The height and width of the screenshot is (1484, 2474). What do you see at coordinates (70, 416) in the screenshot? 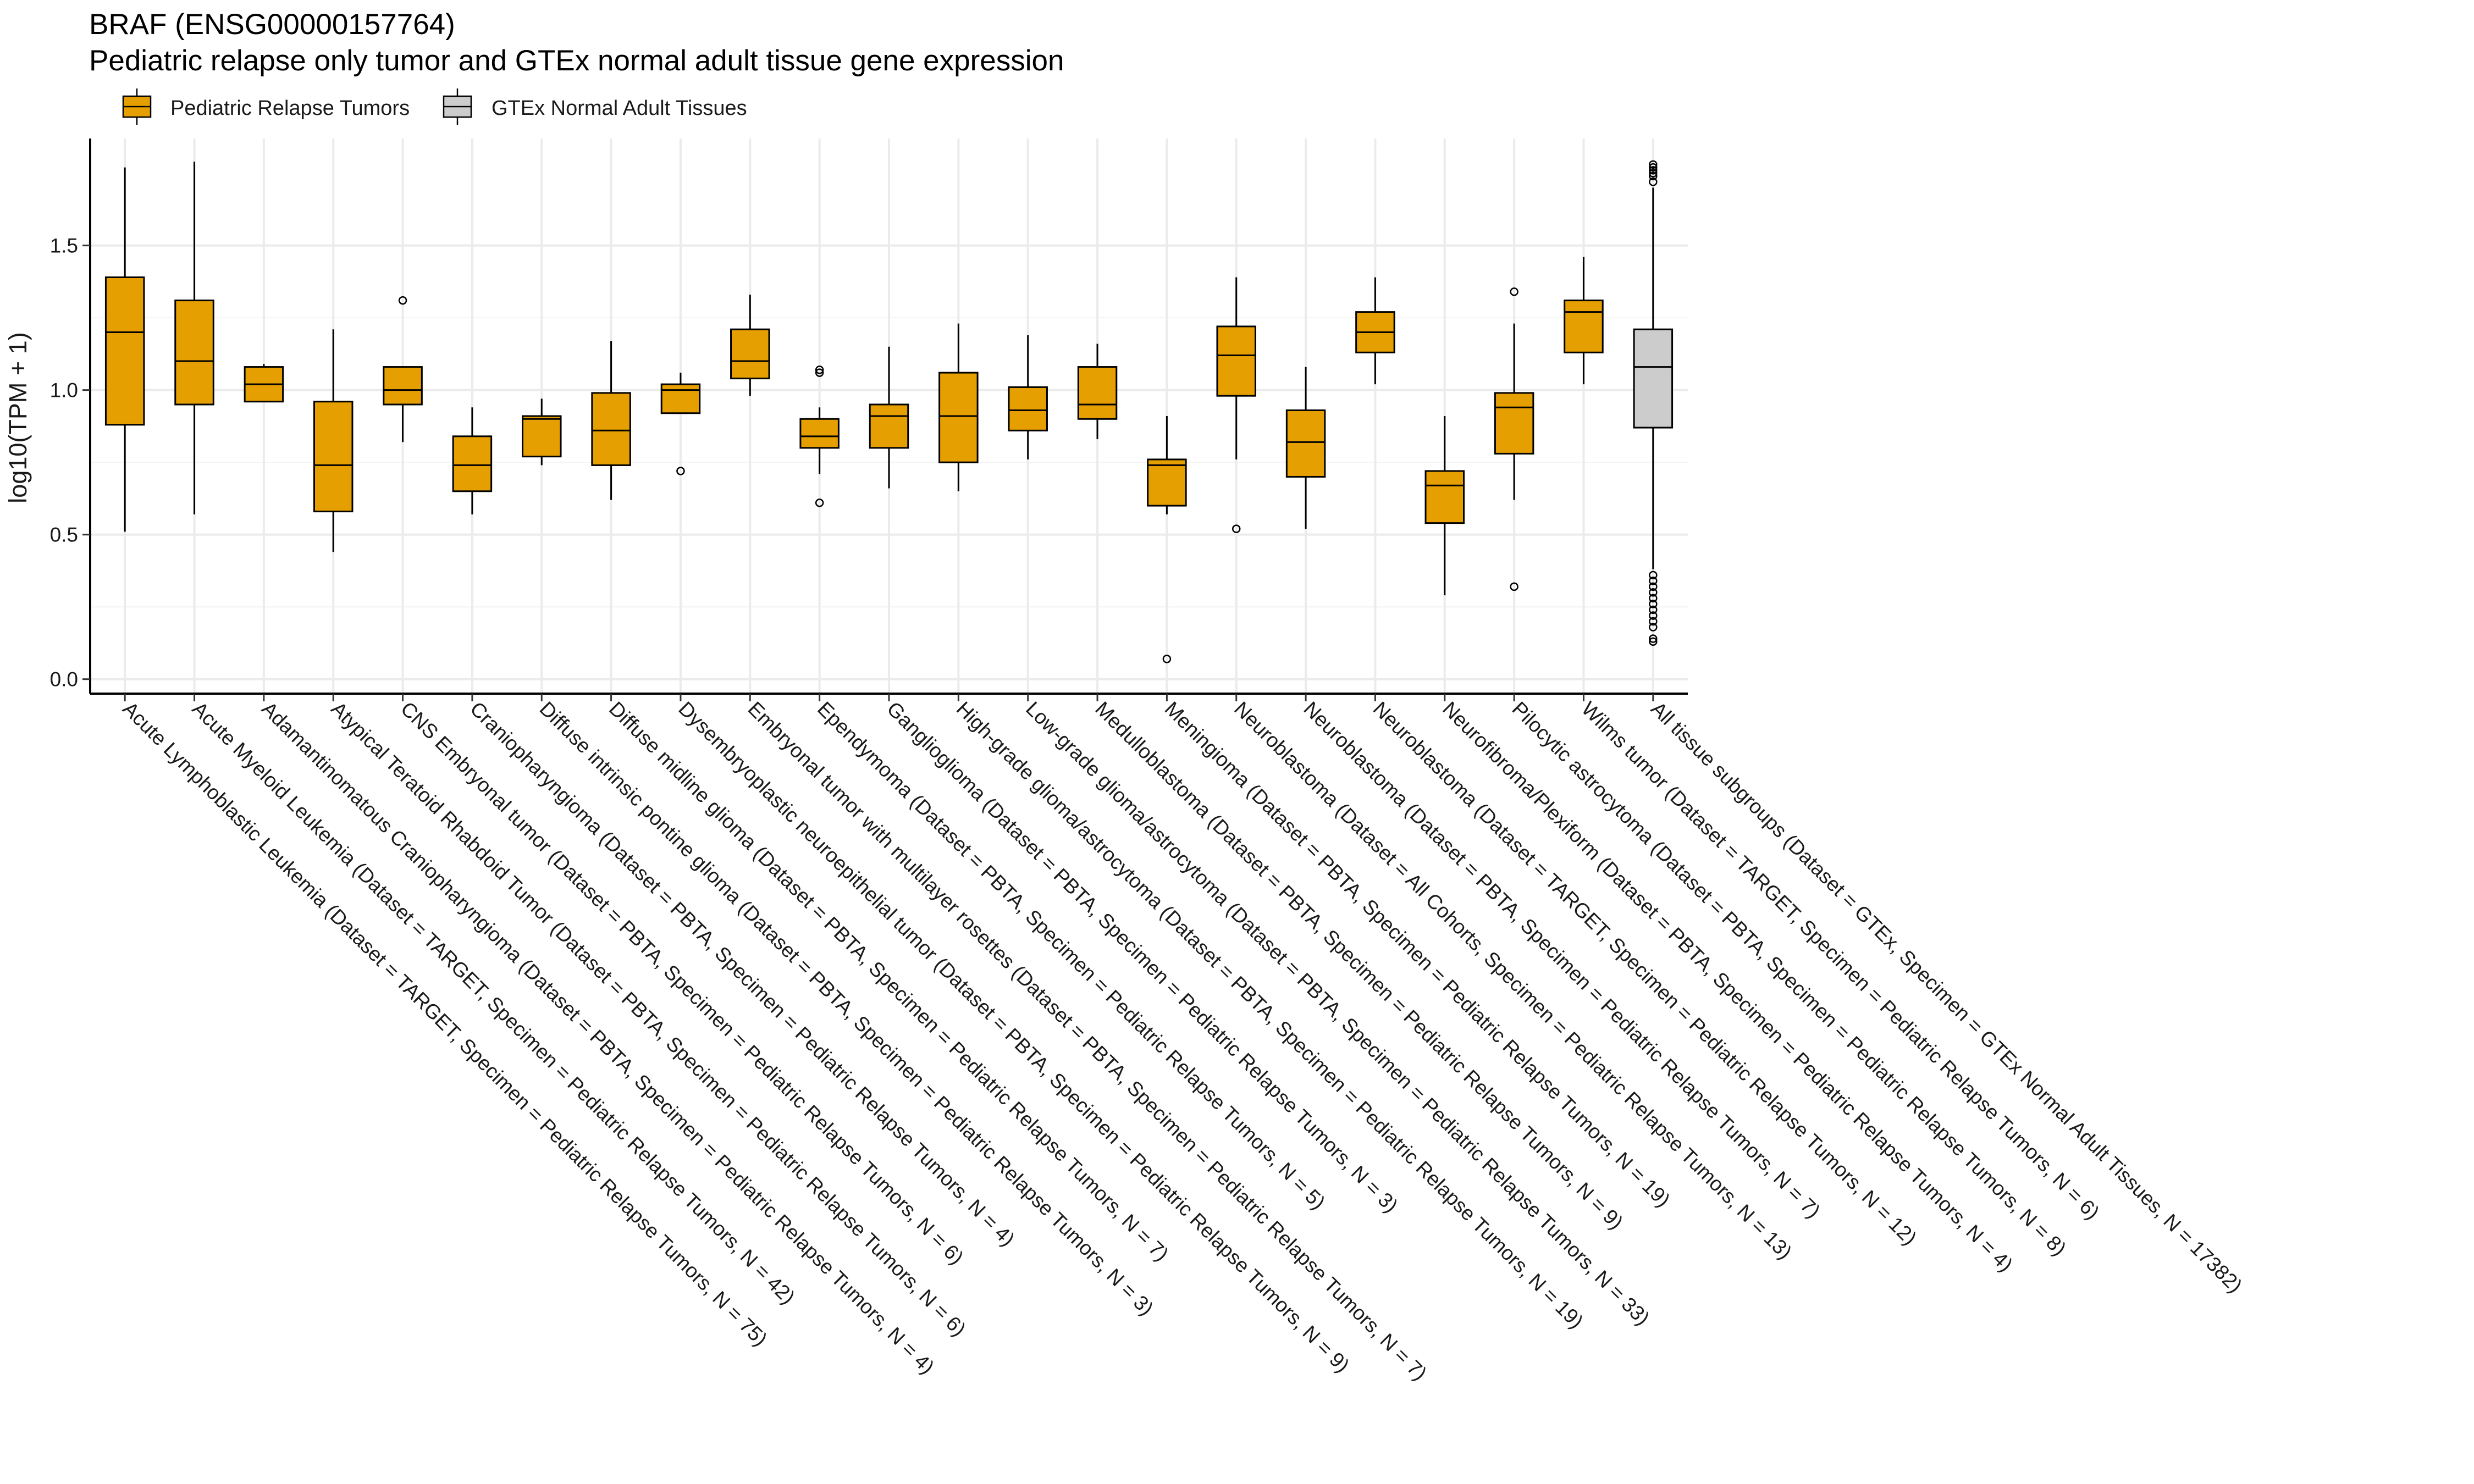
I see `y-axis: 0.0 0.5 1.0 1.5` at bounding box center [70, 416].